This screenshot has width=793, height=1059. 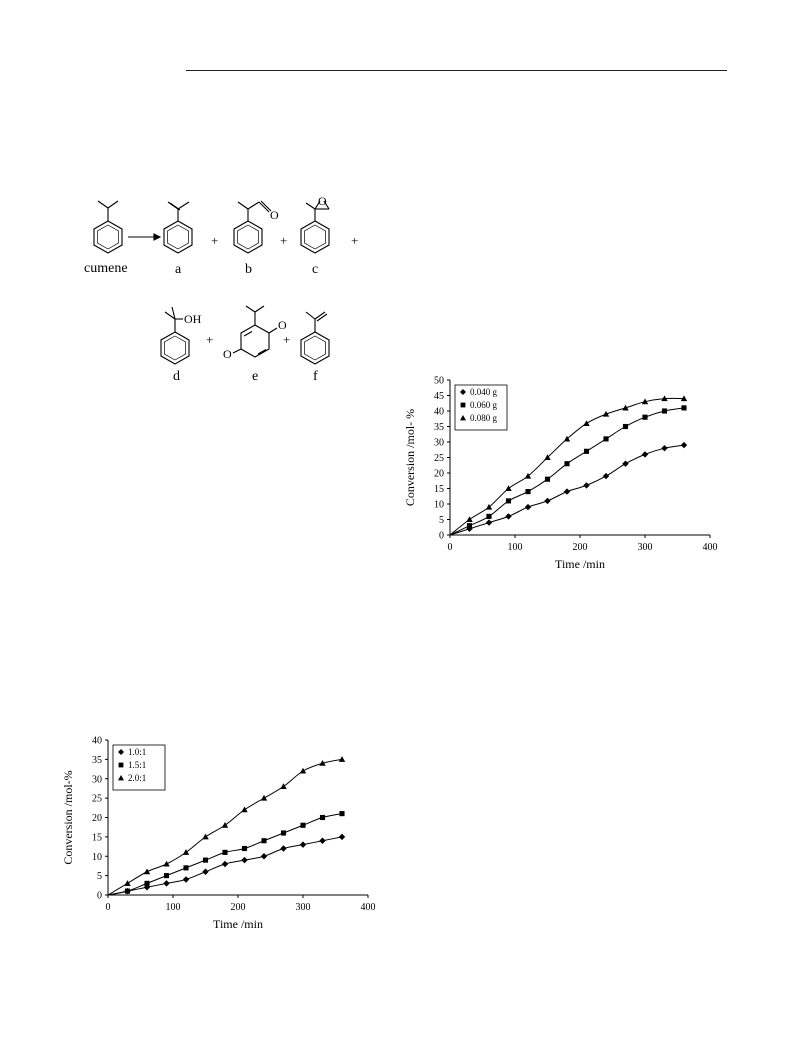 What do you see at coordinates (178, 227) in the screenshot?
I see `product-a-structure` at bounding box center [178, 227].